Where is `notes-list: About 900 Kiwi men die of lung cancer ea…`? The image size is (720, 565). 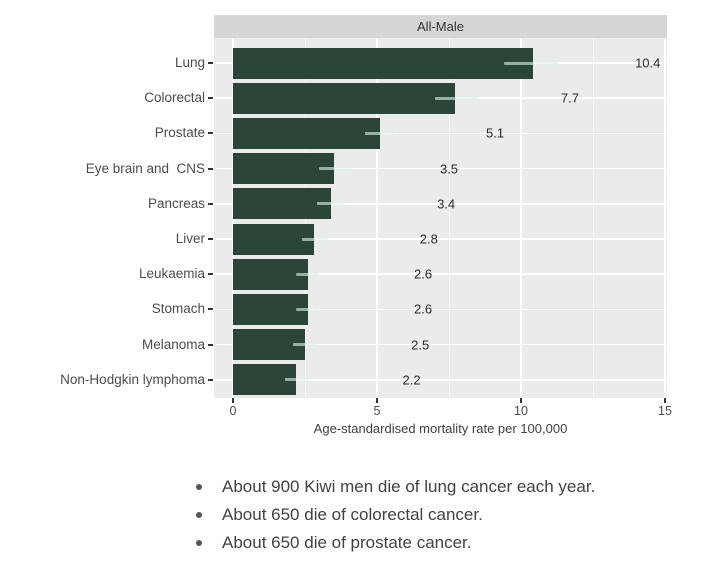
notes-list: About 900 Kiwi men die of lung cancer ea… is located at coordinates (395, 515).